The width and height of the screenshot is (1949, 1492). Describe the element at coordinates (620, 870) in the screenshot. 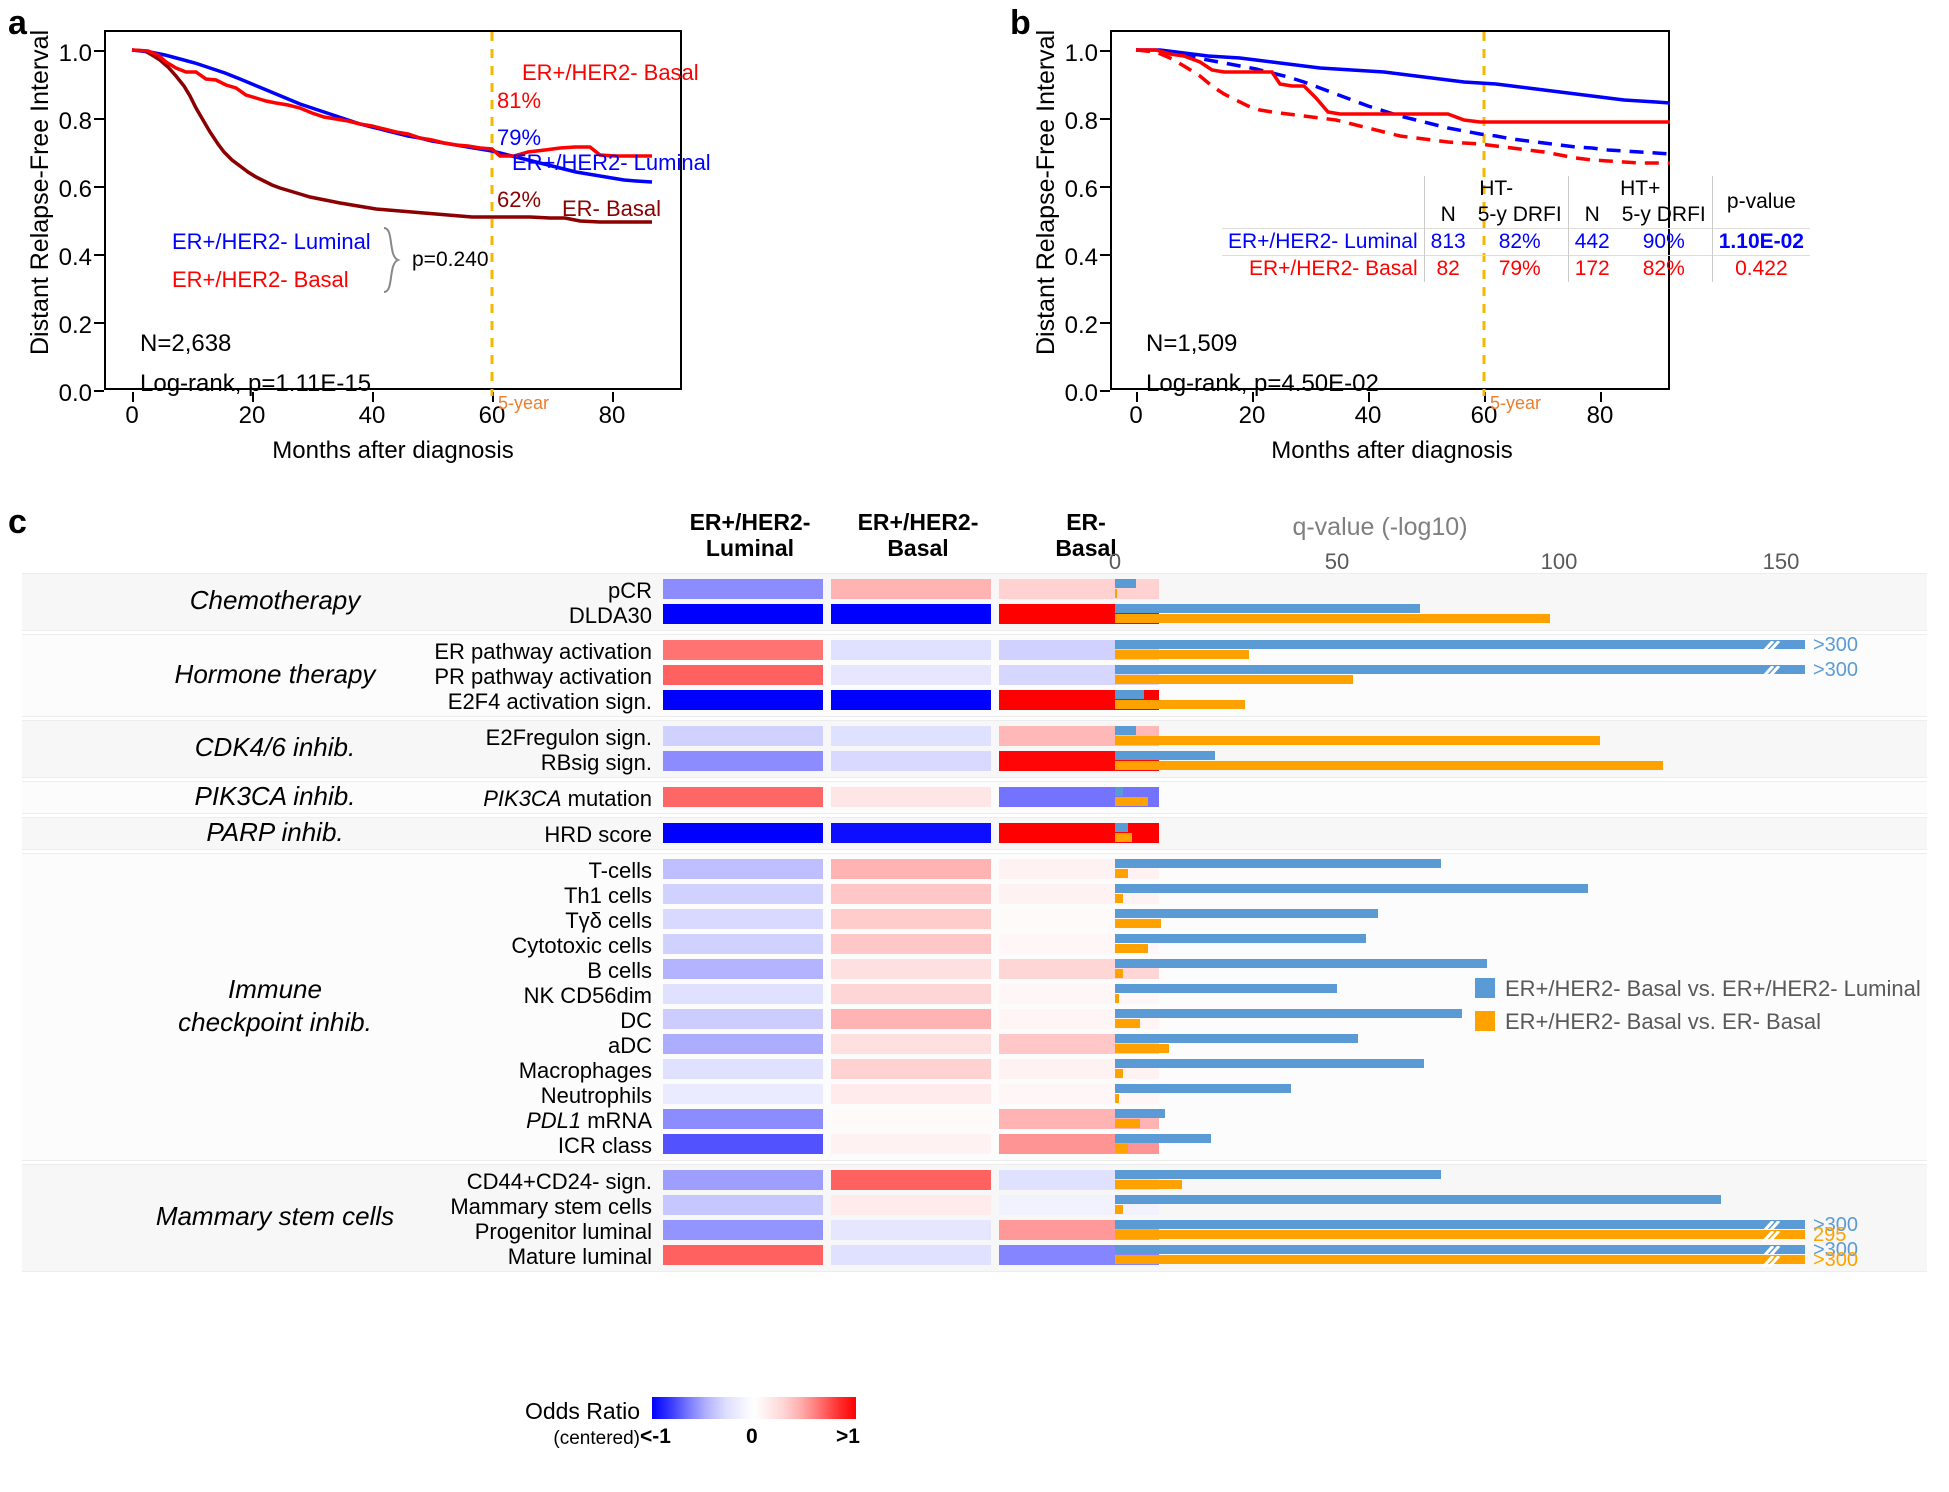

I see `row-label: T-cells` at that location.